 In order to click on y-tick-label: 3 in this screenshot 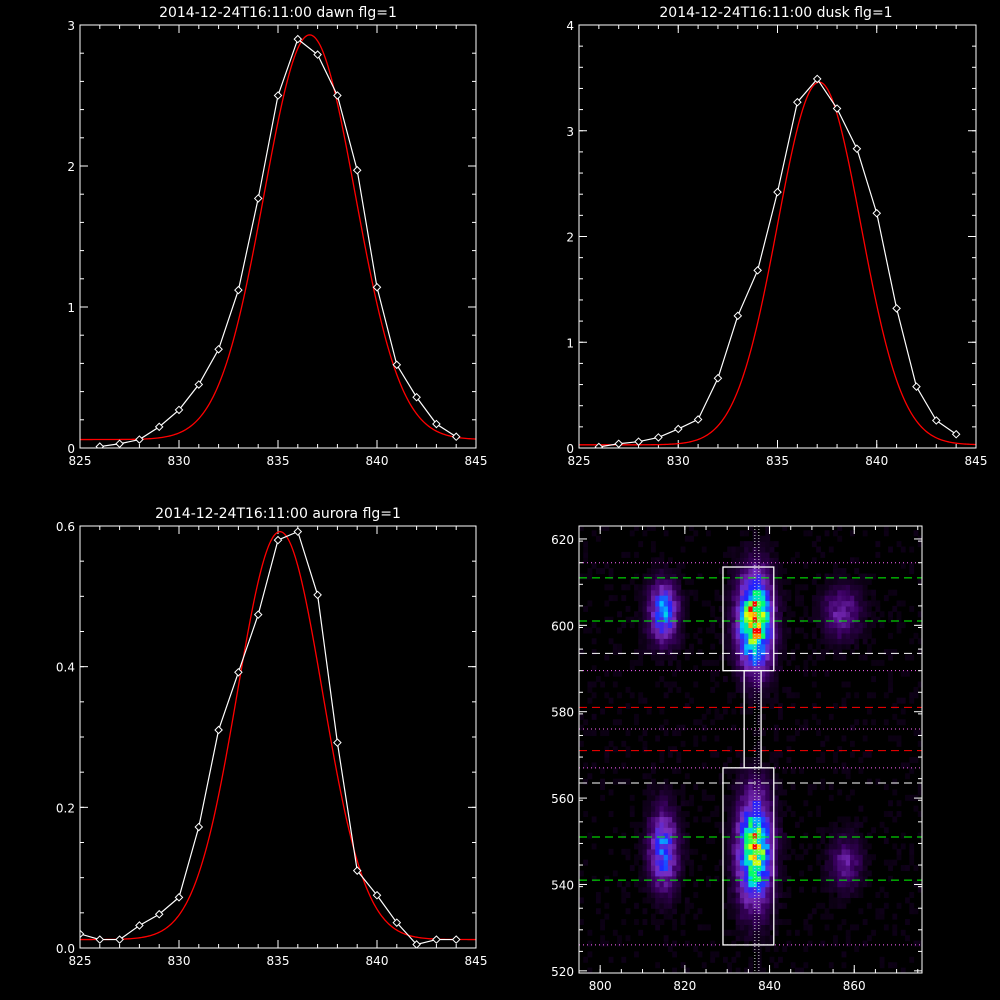, I will do `click(71, 26)`.